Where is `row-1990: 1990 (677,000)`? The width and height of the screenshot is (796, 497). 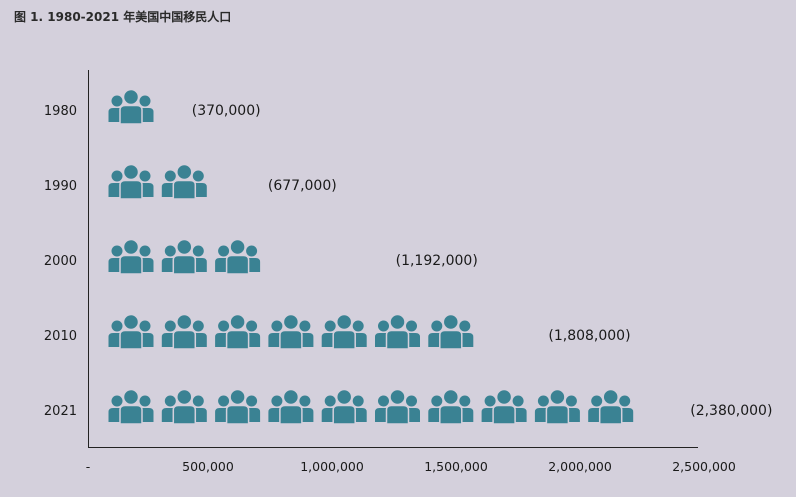 row-1990: 1990 (677,000) is located at coordinates (190, 181).